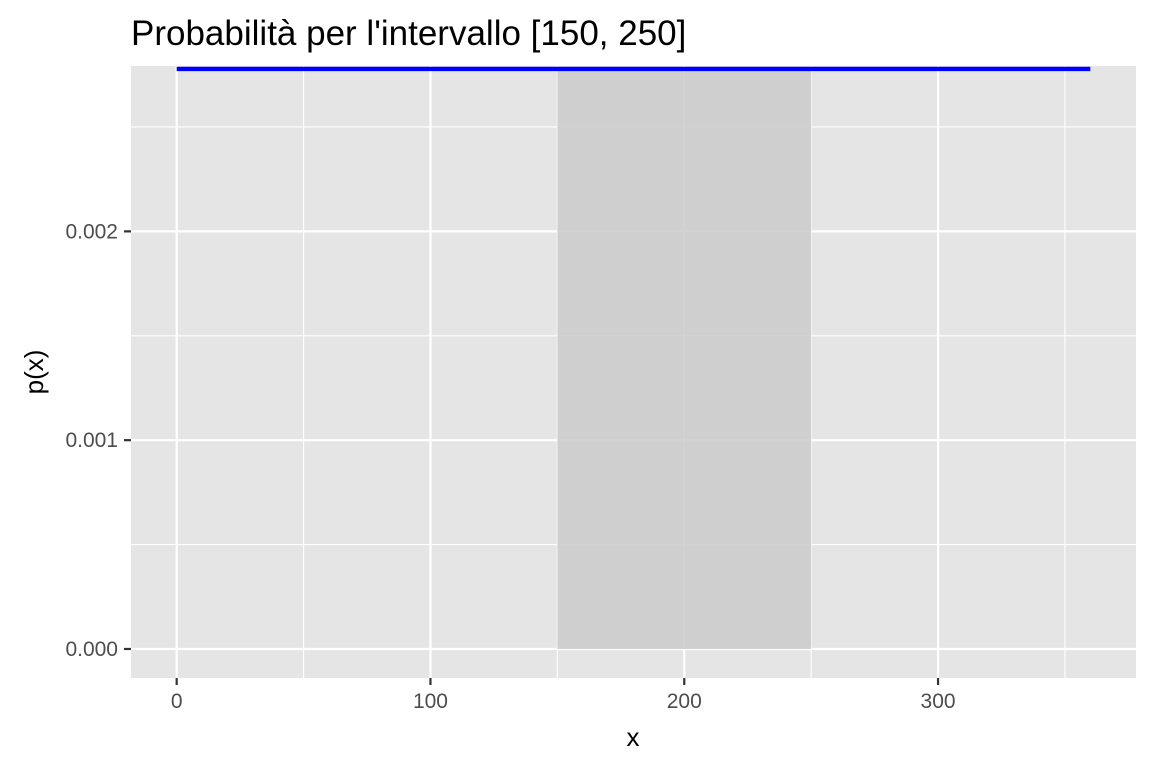 Image resolution: width=1152 pixels, height=768 pixels. What do you see at coordinates (633, 737) in the screenshot?
I see `x-axis-title: x` at bounding box center [633, 737].